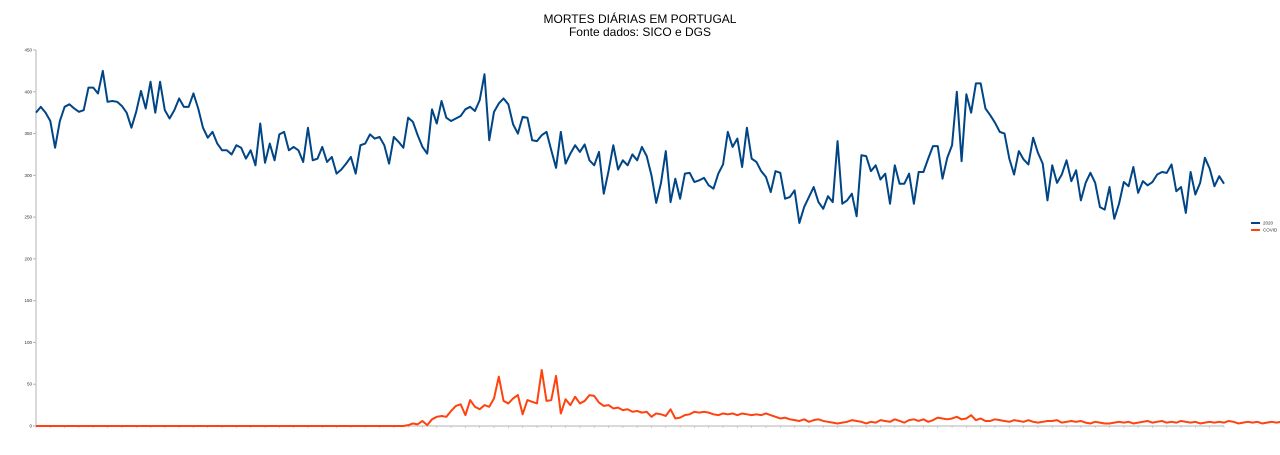  I want to click on y-tick-label: 100, so click(28, 342).